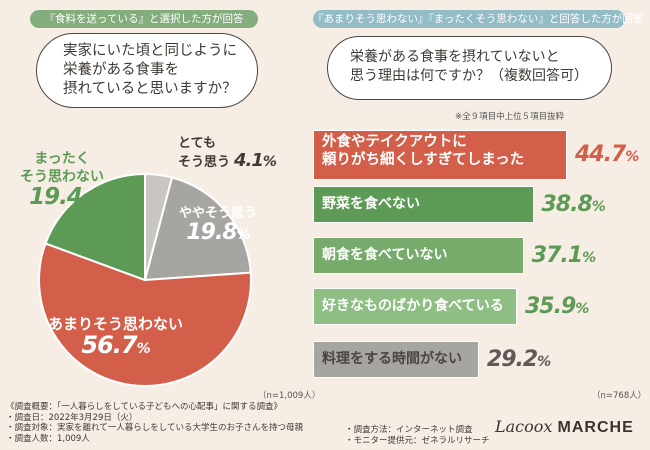 The image size is (650, 450). What do you see at coordinates (121, 70) in the screenshot?
I see `left-question-line: 栄養がある食事を` at bounding box center [121, 70].